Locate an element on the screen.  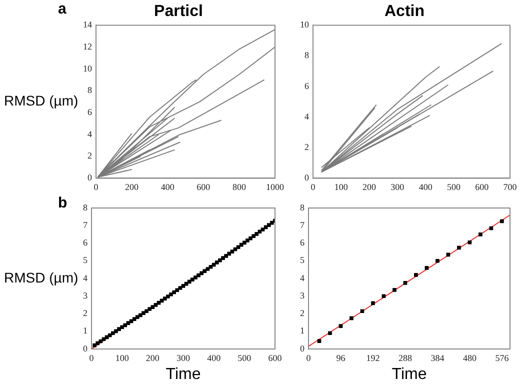
x-tick-label: 384 is located at coordinates (437, 357).